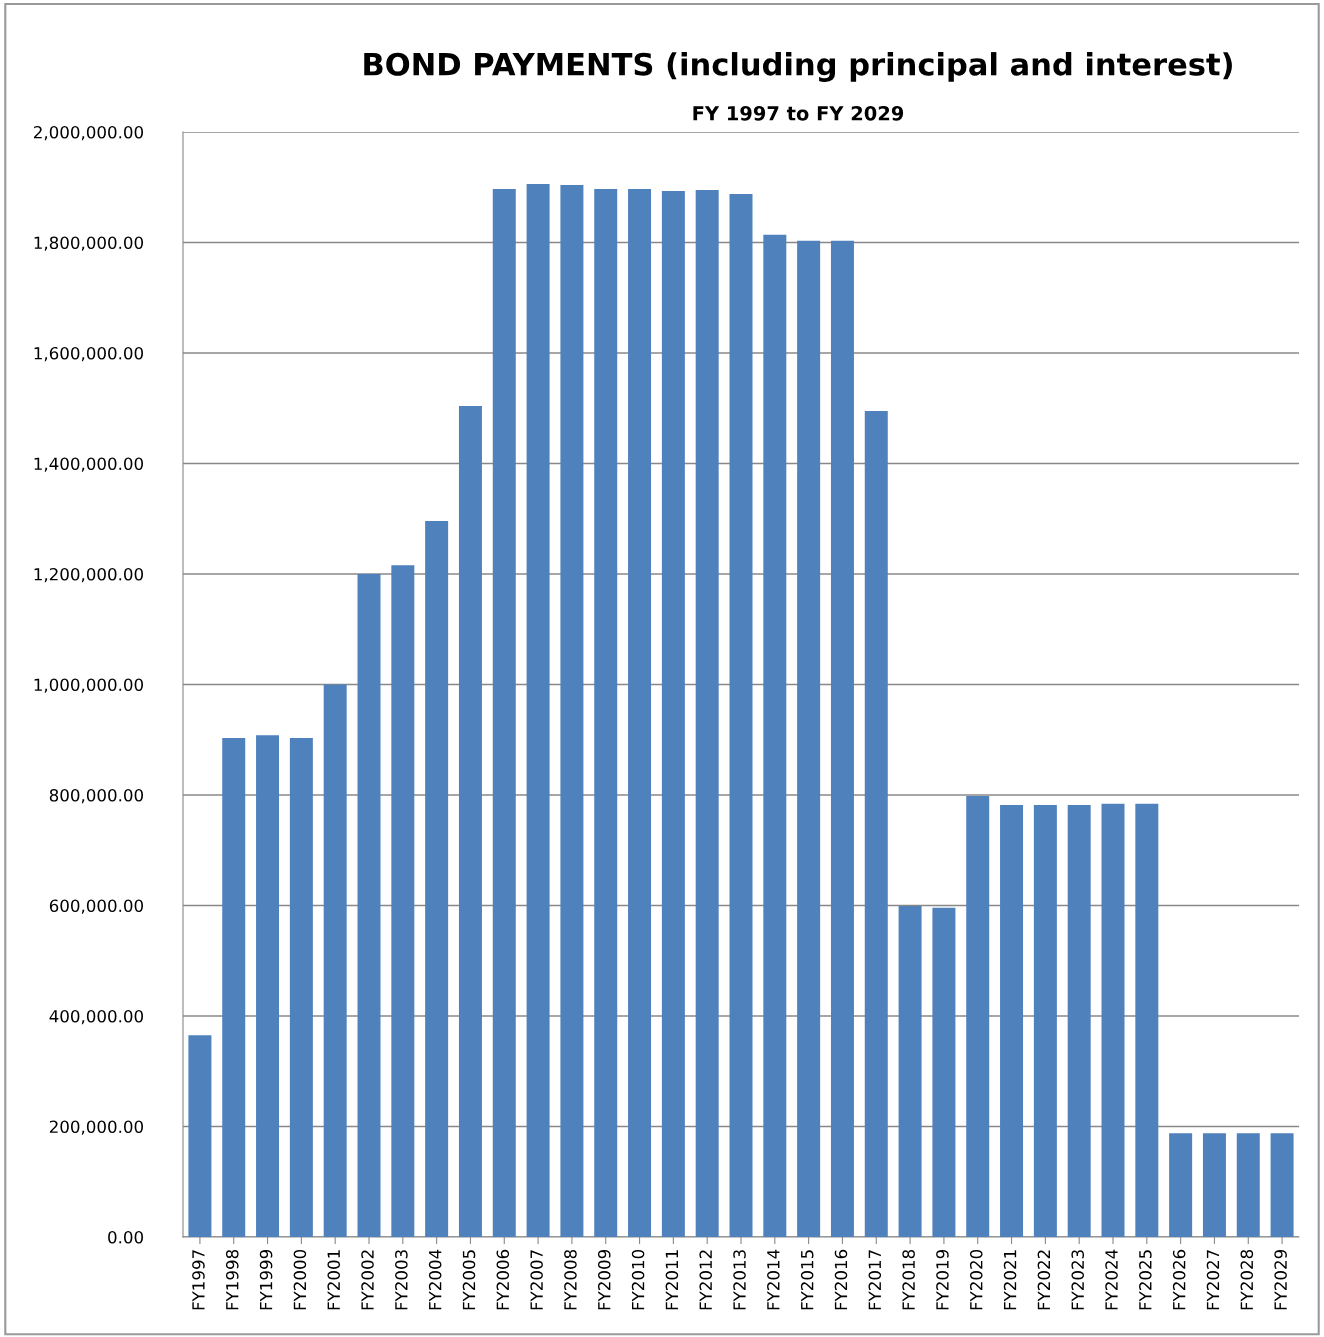 The width and height of the screenshot is (1324, 1337). Describe the element at coordinates (875, 1280) in the screenshot. I see `x-tick-label: FY2017` at that location.